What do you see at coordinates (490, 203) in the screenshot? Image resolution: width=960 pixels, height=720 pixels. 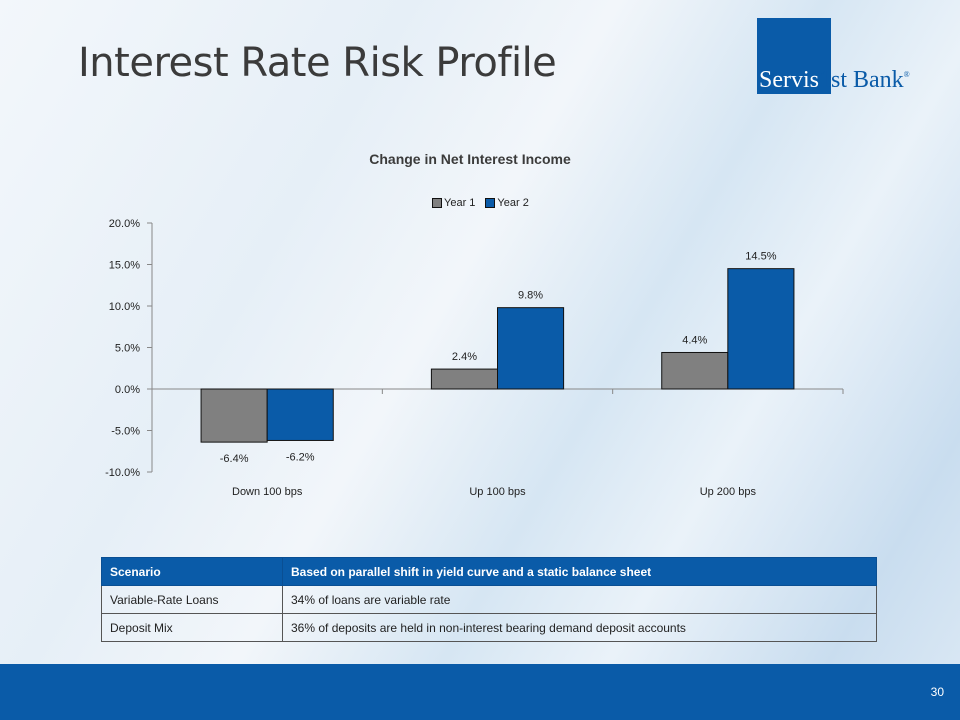 I see `legend-swatch-year2` at bounding box center [490, 203].